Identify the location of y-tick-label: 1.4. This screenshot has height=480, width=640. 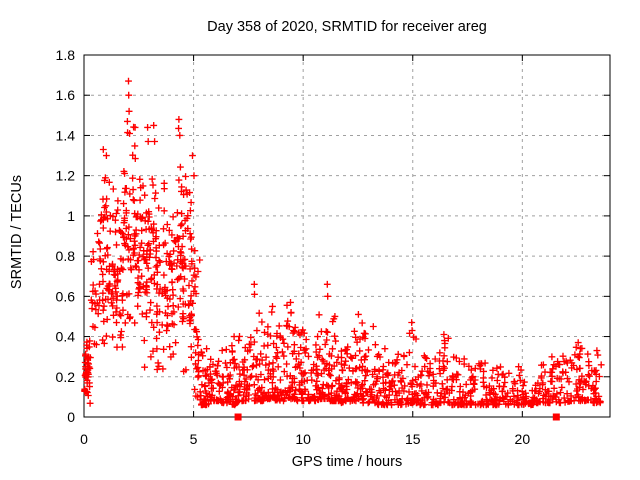
(66, 135).